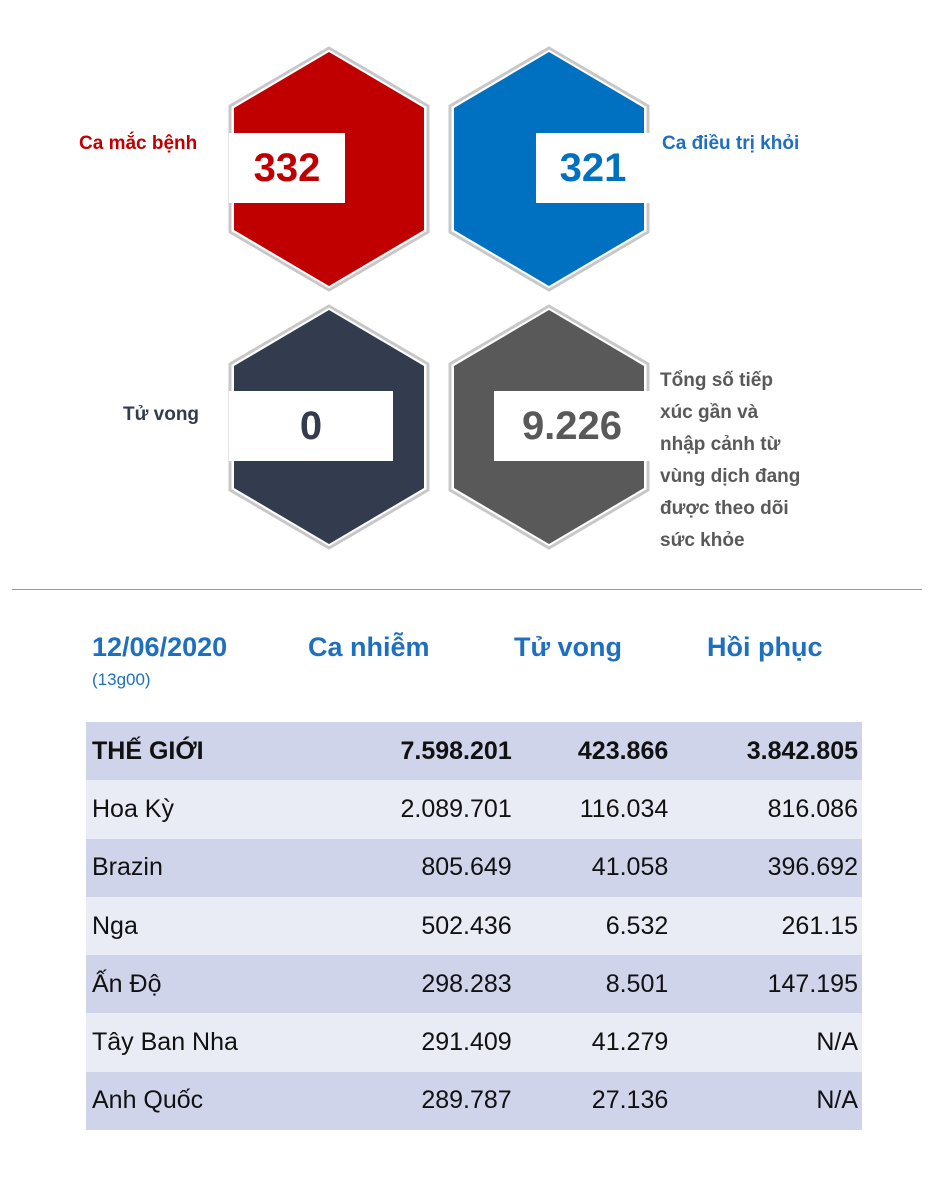  I want to click on deaths-cell: 8.501, so click(637, 983).